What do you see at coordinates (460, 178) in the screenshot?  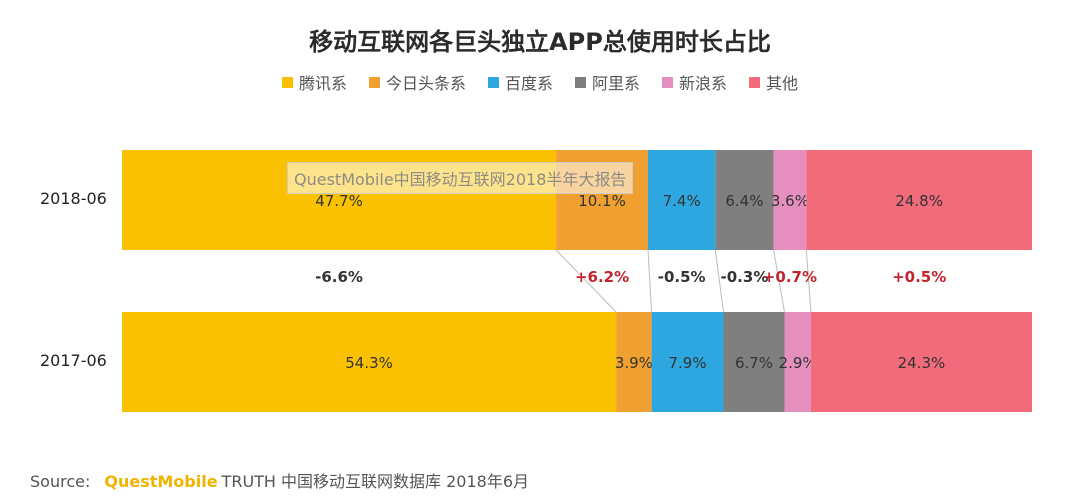 I see `watermark: QuestMobile中国移动互联网2018半年大报告` at bounding box center [460, 178].